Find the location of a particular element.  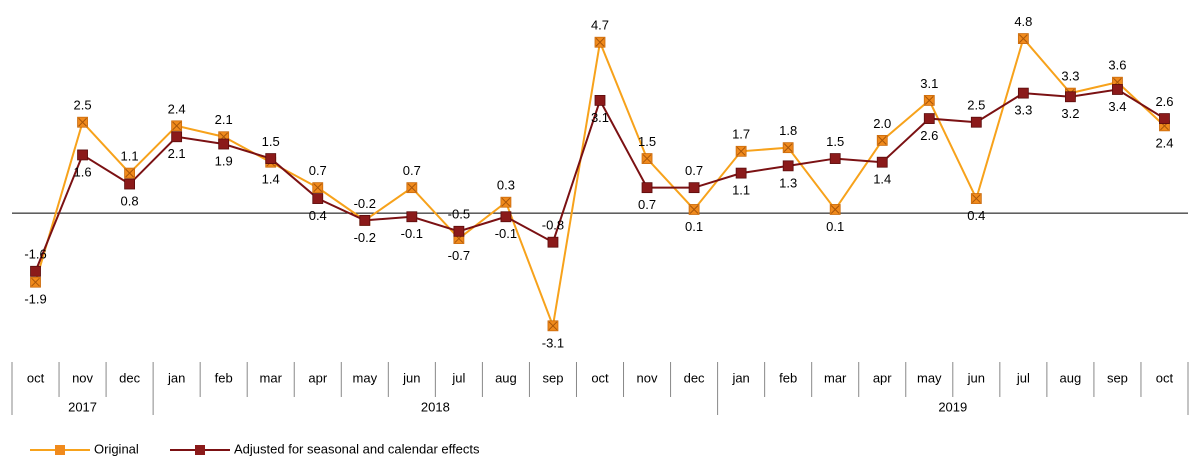

data-label: 1.6 is located at coordinates (83, 171).